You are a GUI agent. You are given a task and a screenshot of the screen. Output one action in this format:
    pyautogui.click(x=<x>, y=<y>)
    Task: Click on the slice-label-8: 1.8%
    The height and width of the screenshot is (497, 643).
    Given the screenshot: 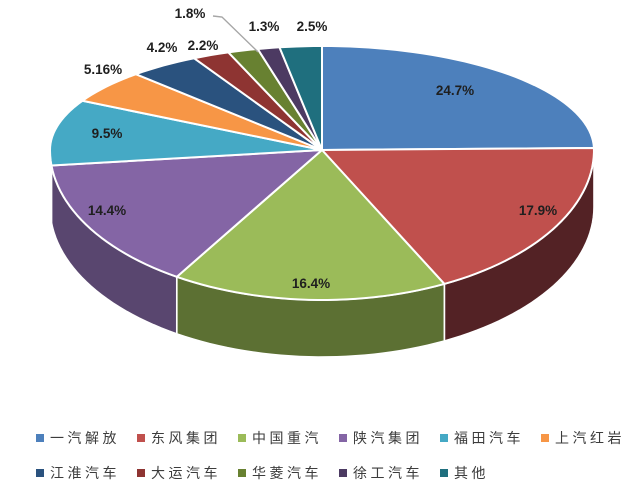 What is the action you would take?
    pyautogui.click(x=190, y=13)
    